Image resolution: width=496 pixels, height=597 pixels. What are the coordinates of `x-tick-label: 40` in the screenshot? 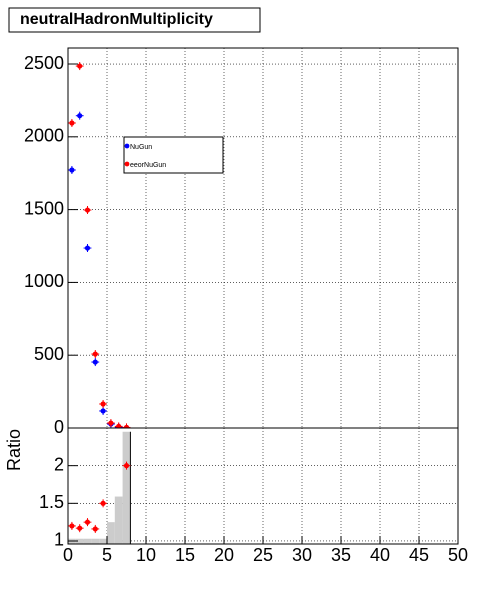 It's located at (380, 555).